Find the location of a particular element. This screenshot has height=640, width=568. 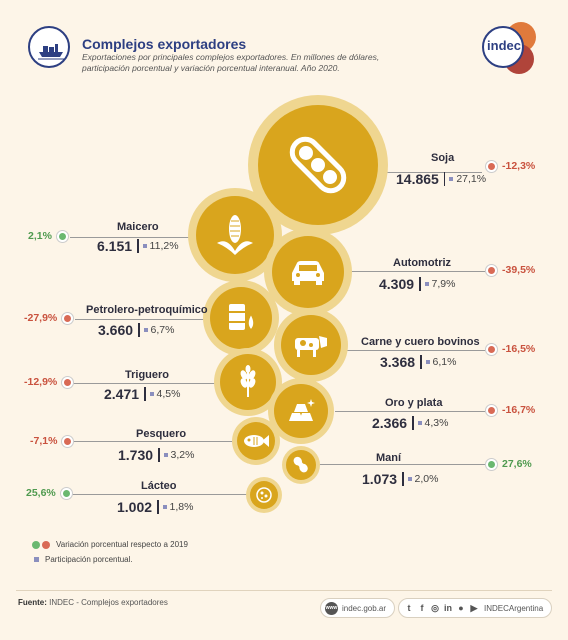

value-row-carne: 3.368 6,1% is located at coordinates (418, 362).